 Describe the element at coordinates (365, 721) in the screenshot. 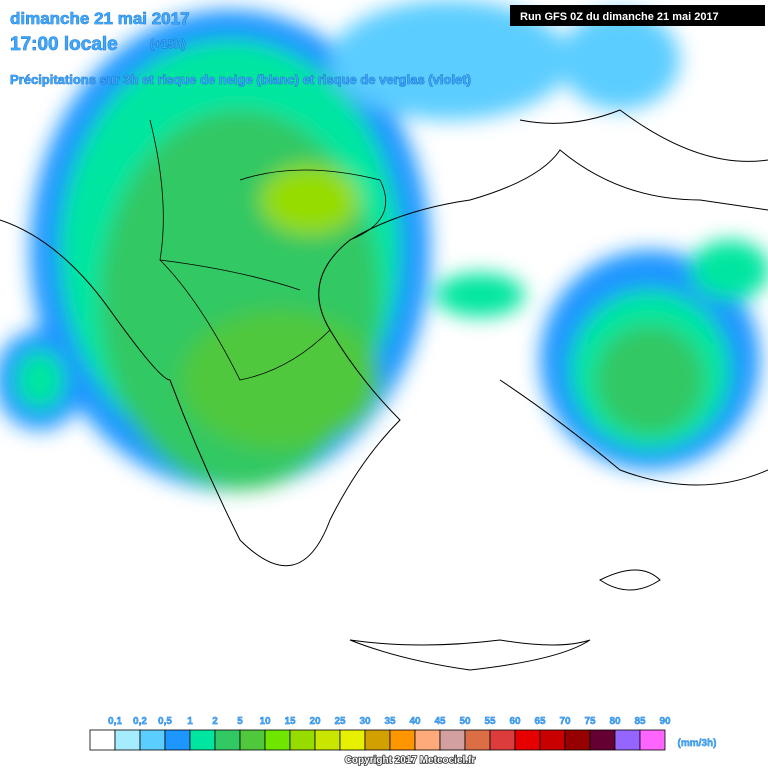

I see `legend-label: 30` at that location.